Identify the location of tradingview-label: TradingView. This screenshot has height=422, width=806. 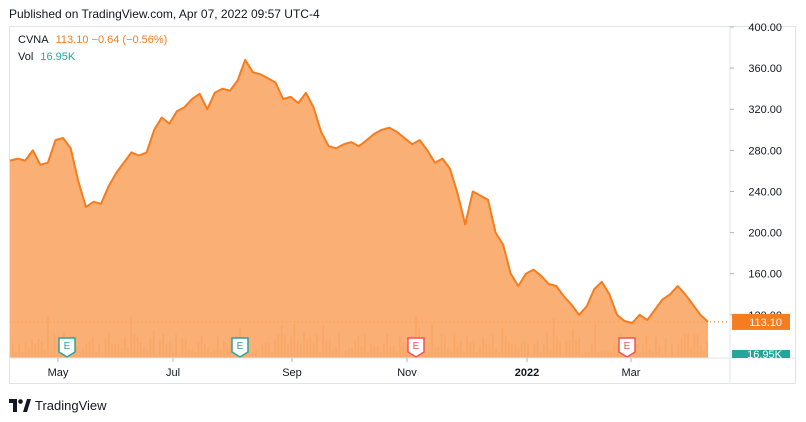
(71, 405).